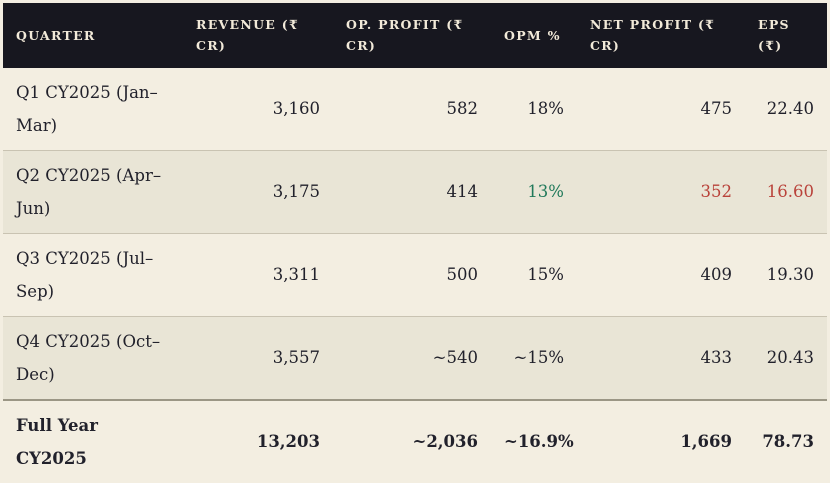 This screenshot has width=830, height=483. Describe the element at coordinates (545, 108) in the screenshot. I see `cell-opm: 18%` at that location.